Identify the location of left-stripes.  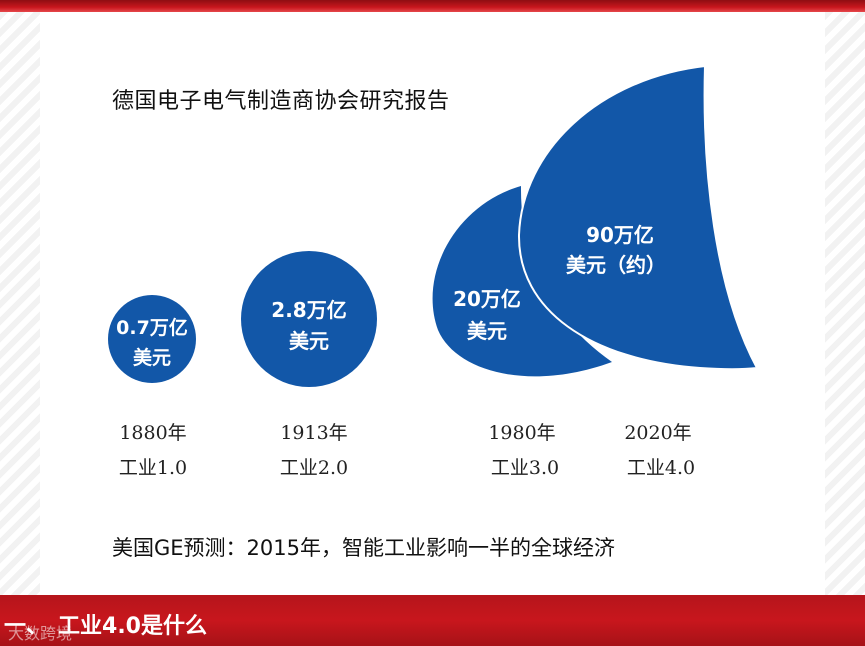
(20, 303).